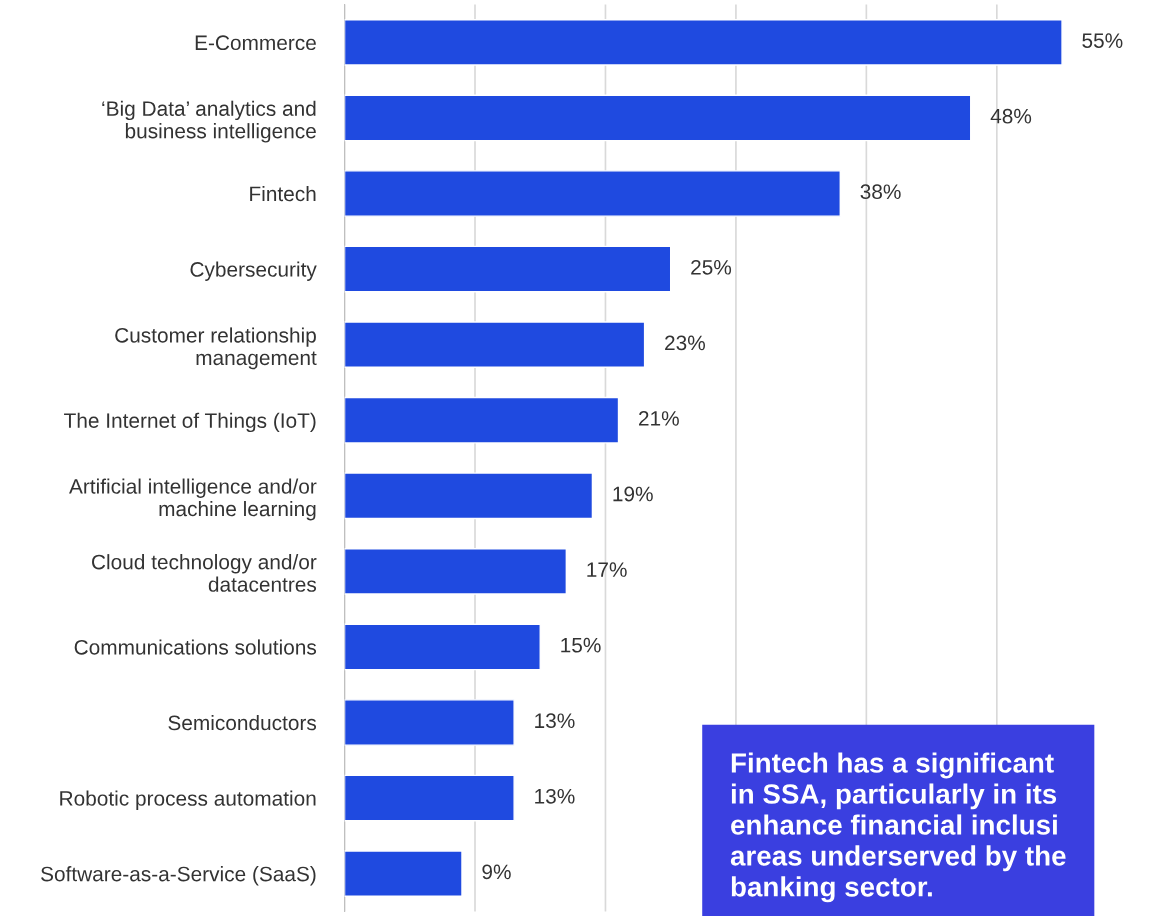  What do you see at coordinates (195, 647) in the screenshot?
I see `y-tick-label: Communications solutions` at bounding box center [195, 647].